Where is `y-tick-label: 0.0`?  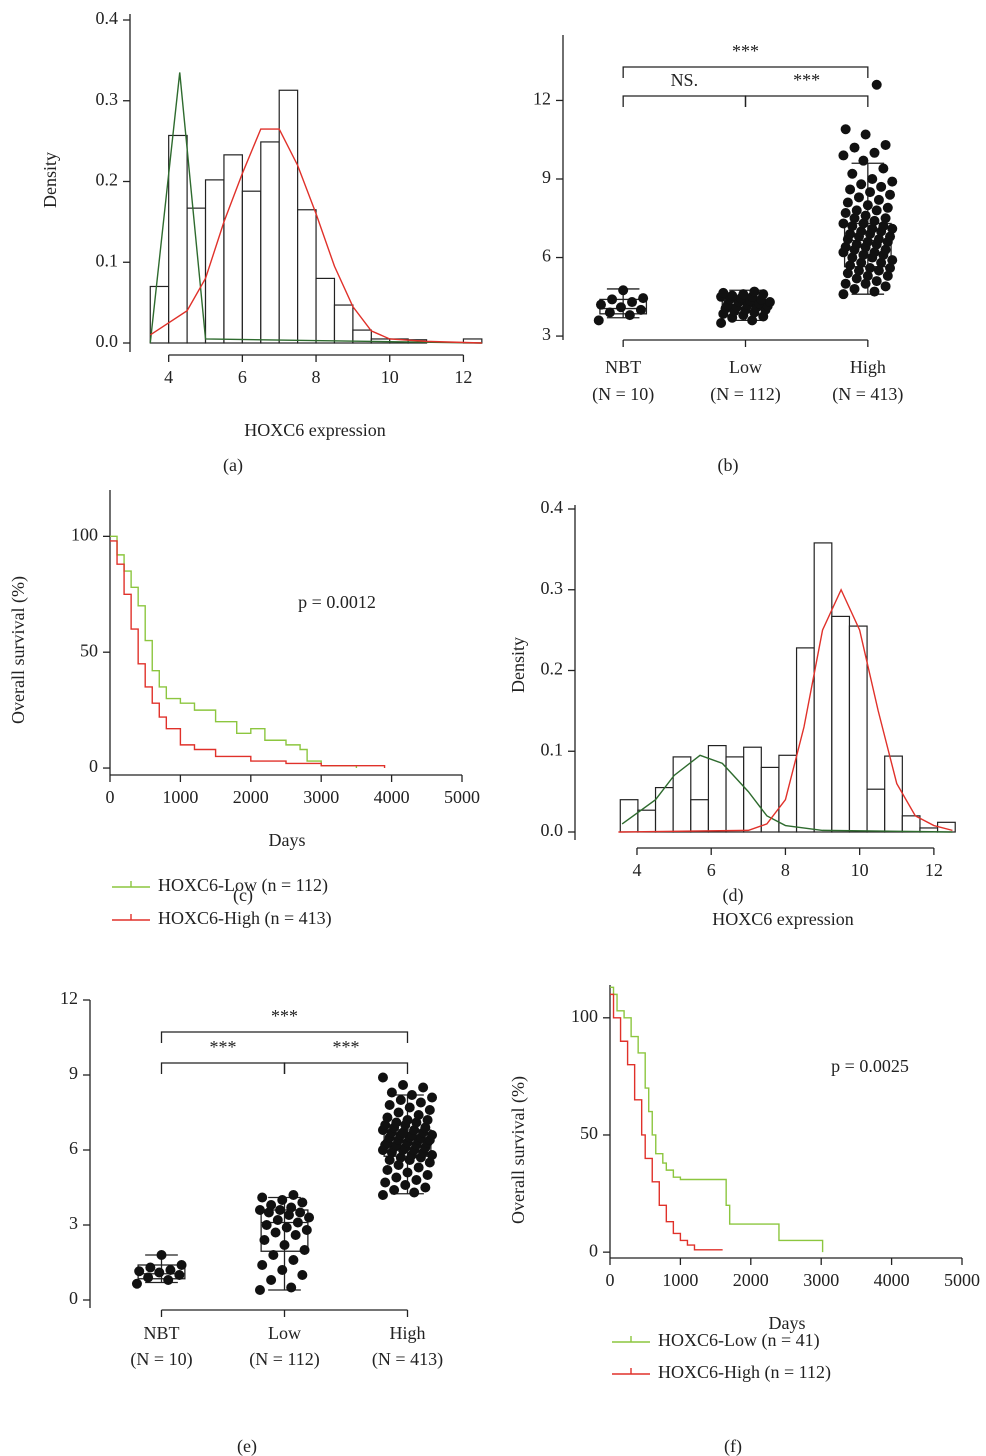 y-tick-label: 0.0 is located at coordinates (107, 341).